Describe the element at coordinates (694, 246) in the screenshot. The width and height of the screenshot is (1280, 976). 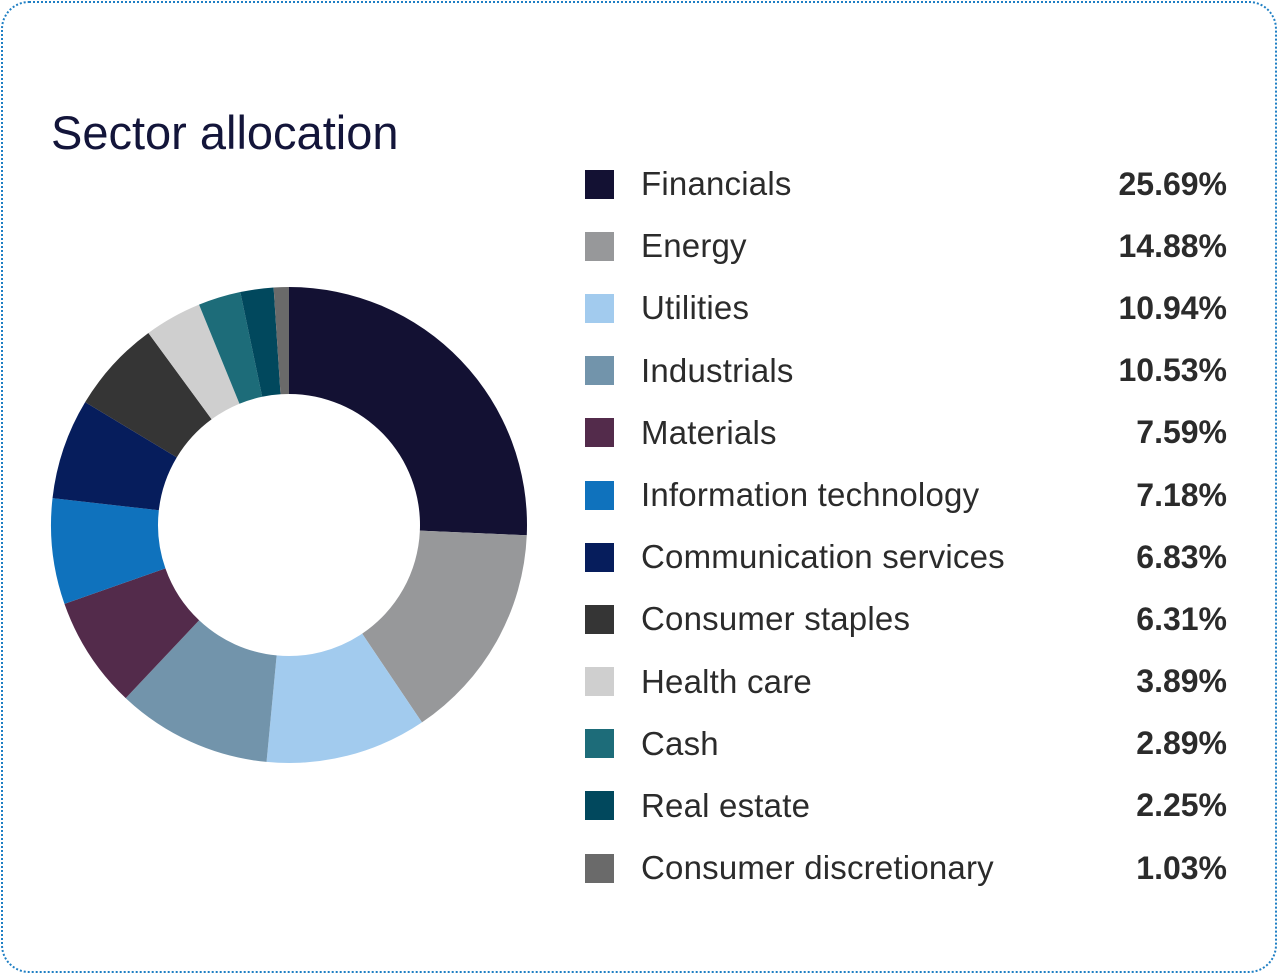
I see `legend-label: Energy` at that location.